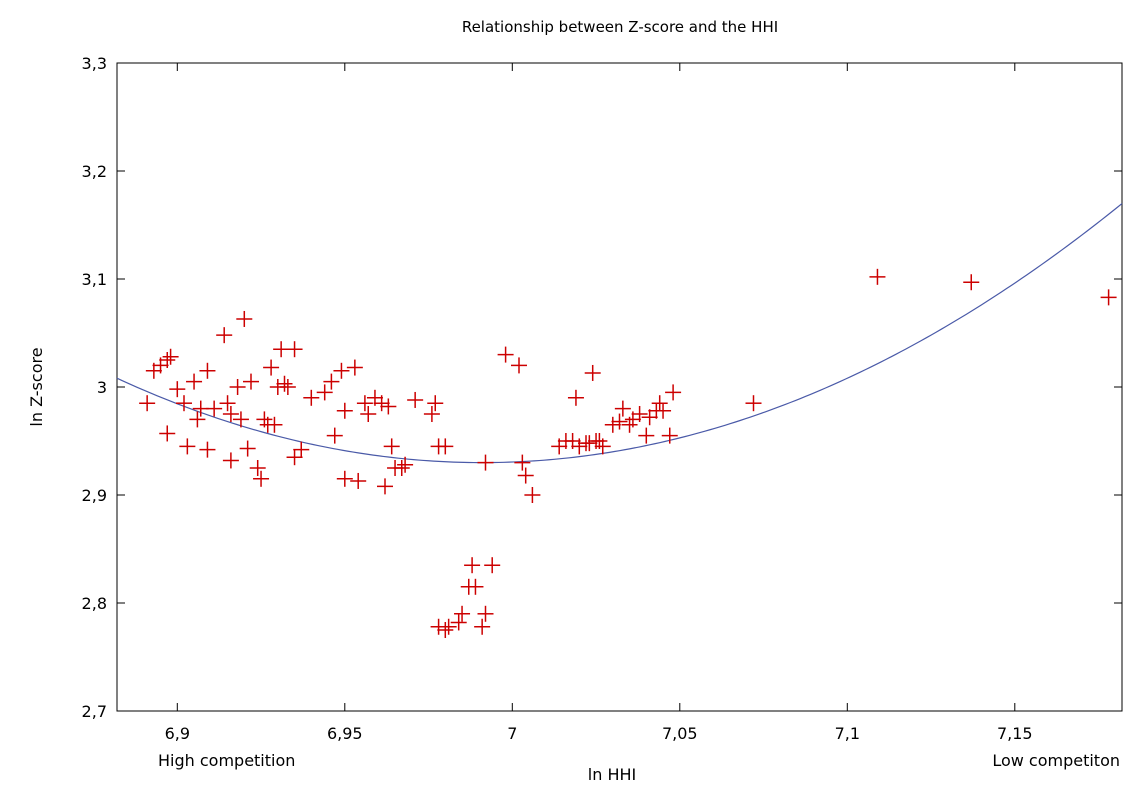  What do you see at coordinates (94, 603) in the screenshot?
I see `y-tick-label: 2,8` at bounding box center [94, 603].